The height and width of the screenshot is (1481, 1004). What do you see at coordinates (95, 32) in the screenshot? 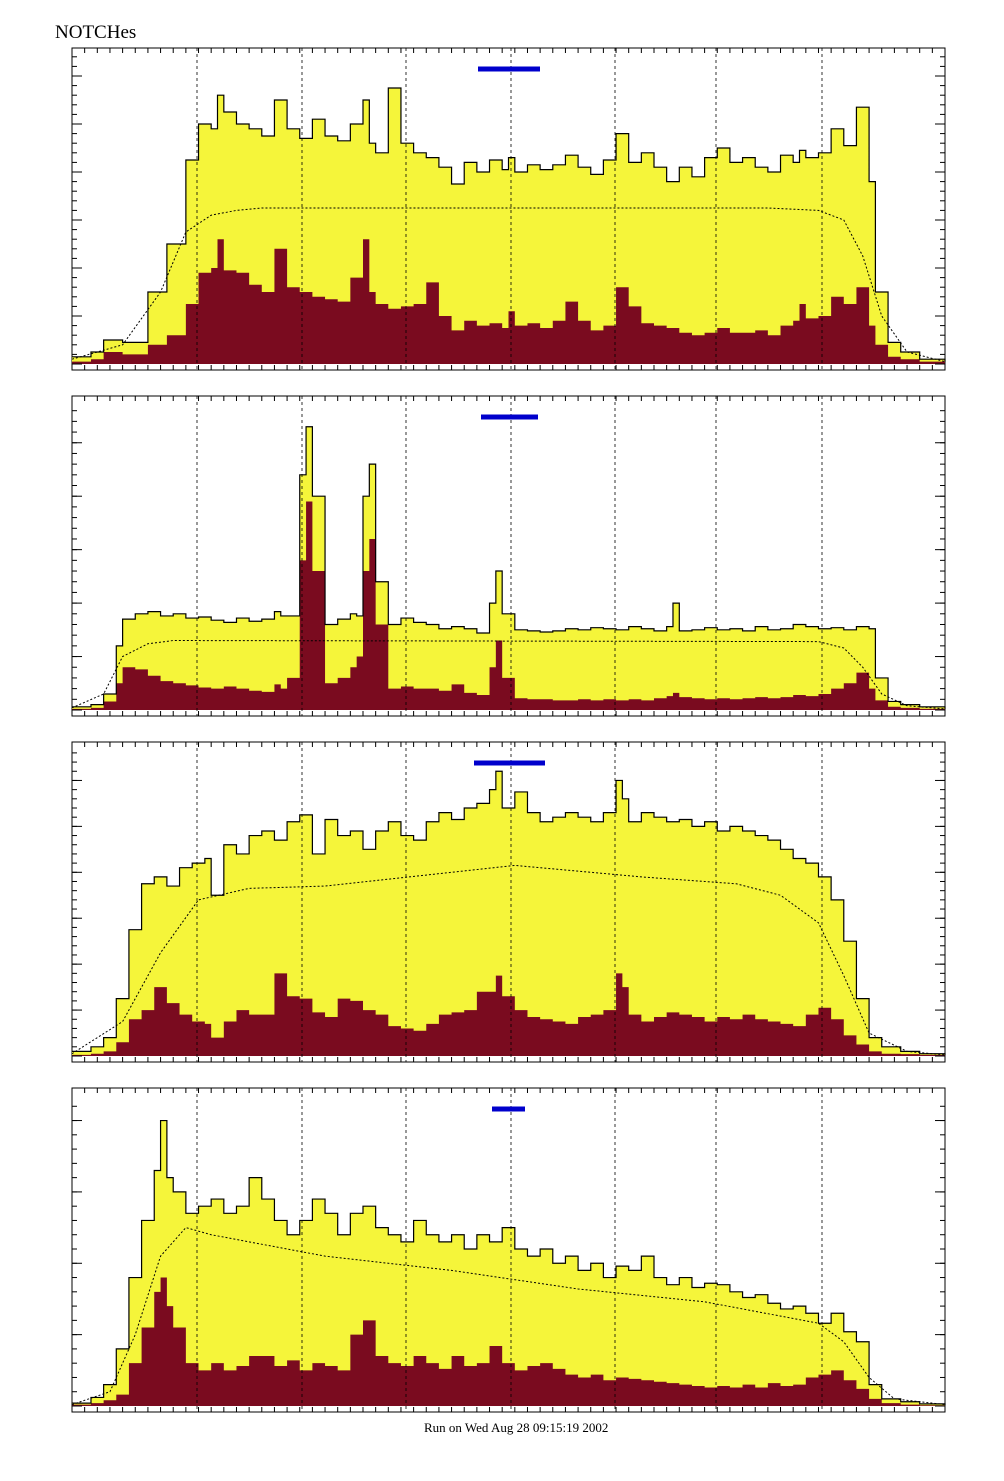
I see `notches-label: NOTCHes` at bounding box center [95, 32].